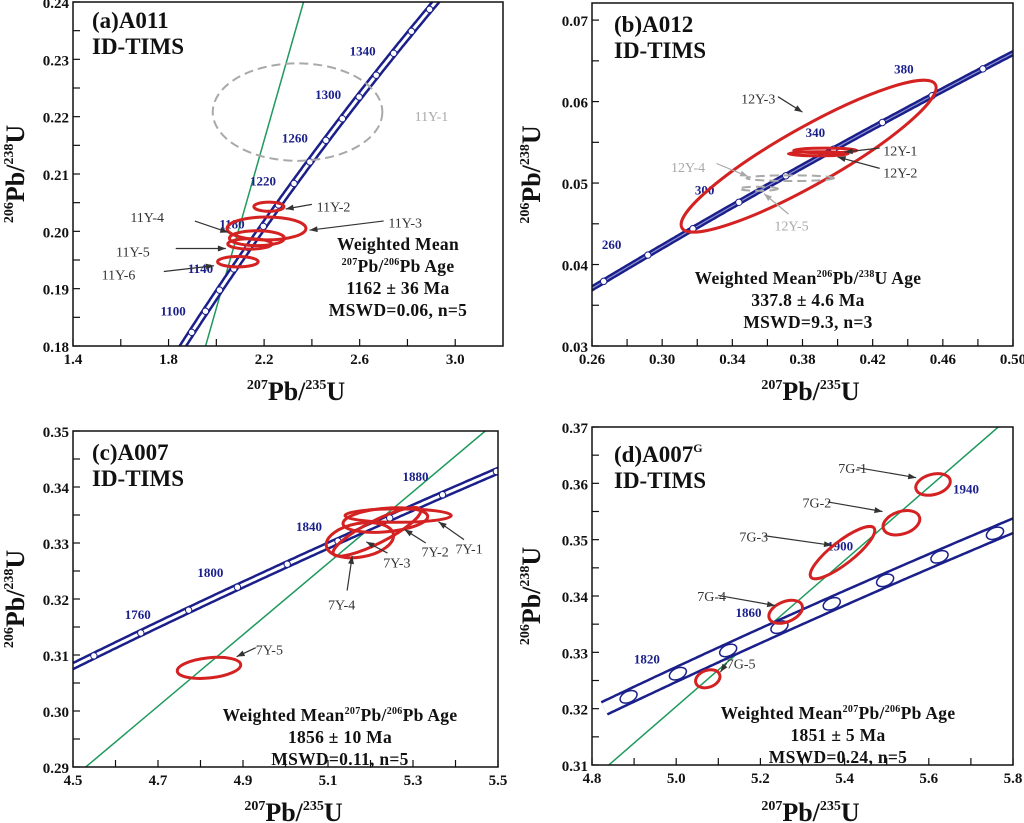  Describe the element at coordinates (575, 104) in the screenshot. I see `y-tick-label: 0.06` at that location.